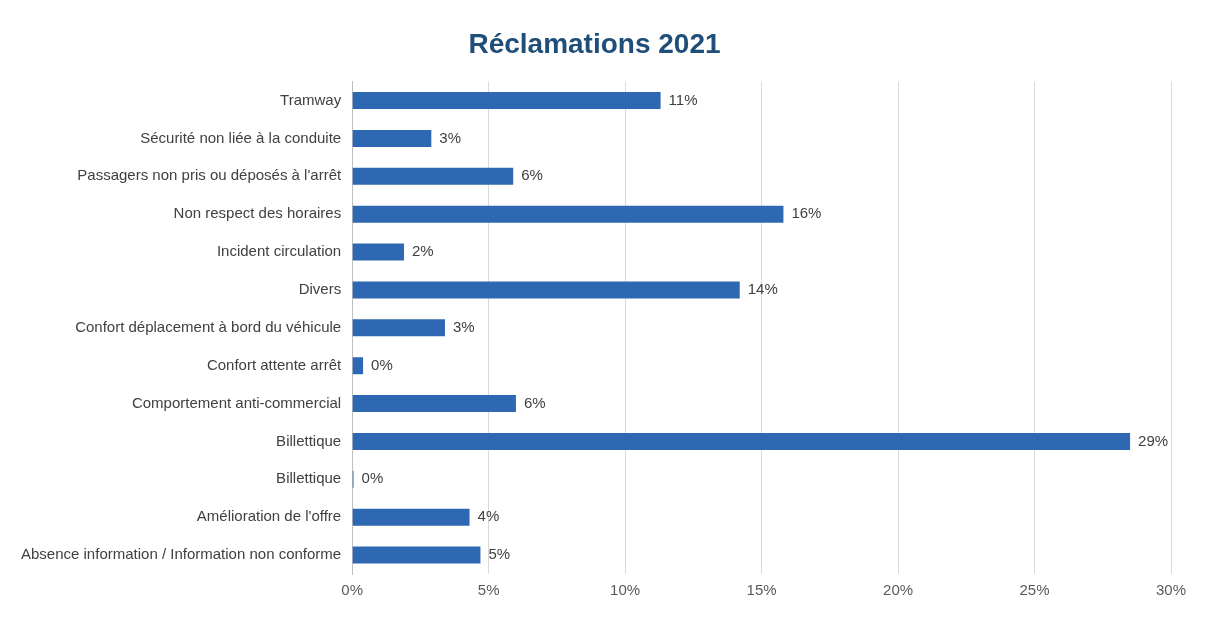 The height and width of the screenshot is (624, 1209). I want to click on chart-title: Réclamations 2021, so click(594, 43).